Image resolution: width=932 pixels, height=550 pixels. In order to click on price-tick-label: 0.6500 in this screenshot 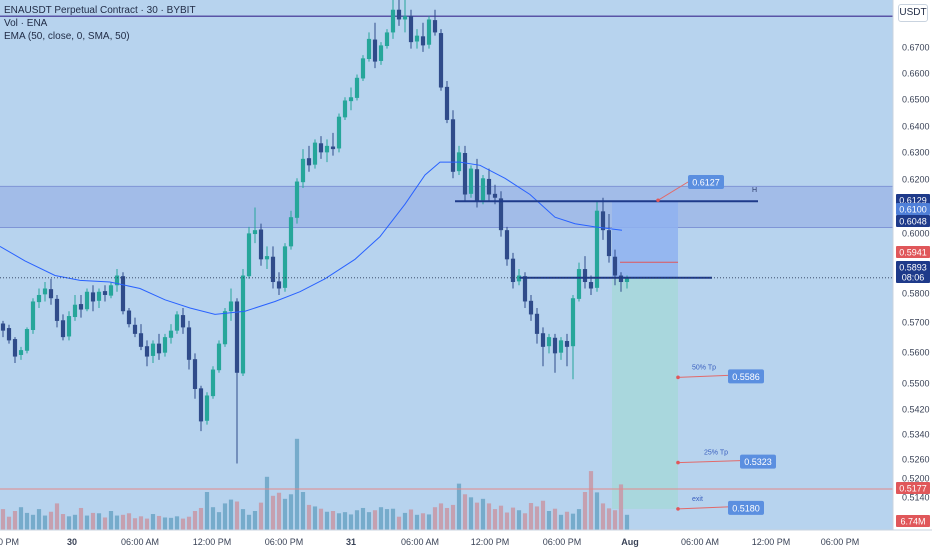, I will do `click(916, 100)`.